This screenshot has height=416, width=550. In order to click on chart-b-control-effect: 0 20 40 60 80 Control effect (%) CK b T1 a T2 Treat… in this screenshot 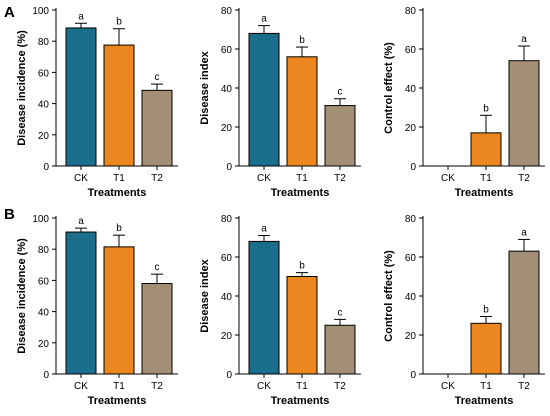, I will do `click(464, 310)`.